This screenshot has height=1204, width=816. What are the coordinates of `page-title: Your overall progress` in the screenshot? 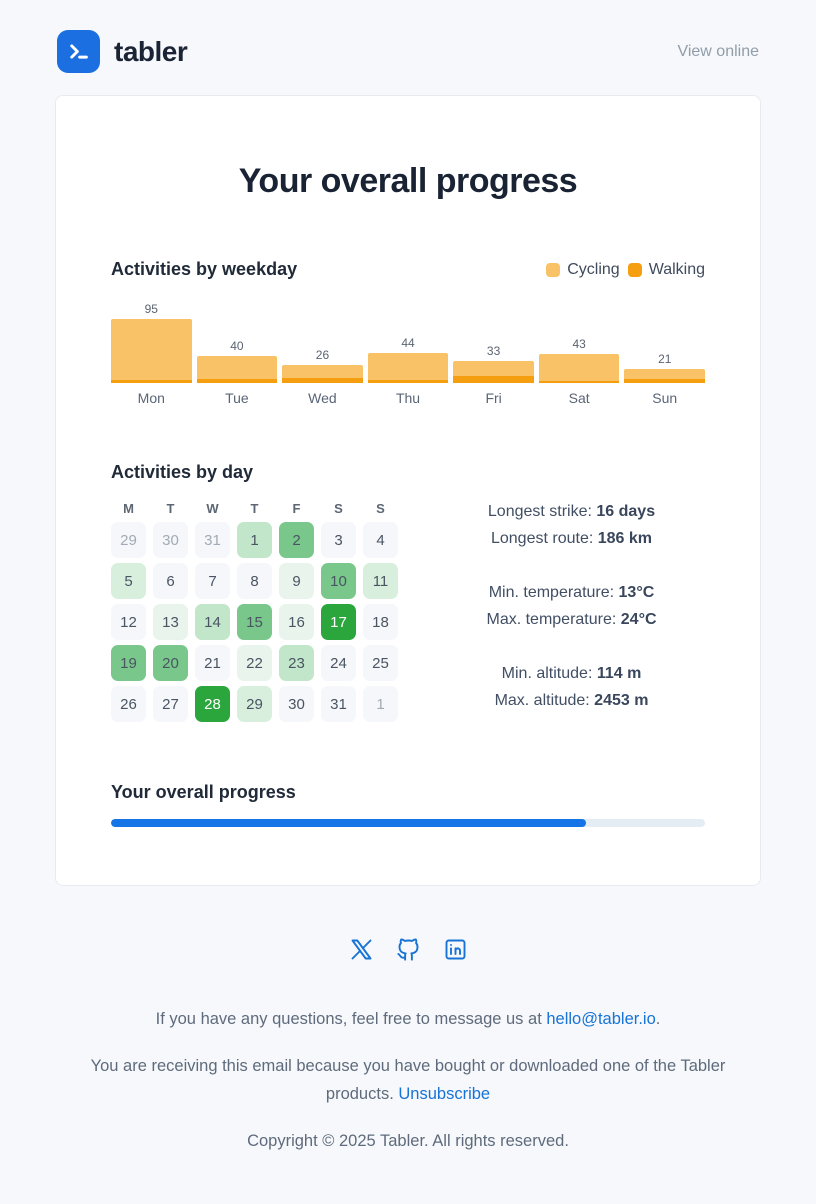 It's located at (408, 181).